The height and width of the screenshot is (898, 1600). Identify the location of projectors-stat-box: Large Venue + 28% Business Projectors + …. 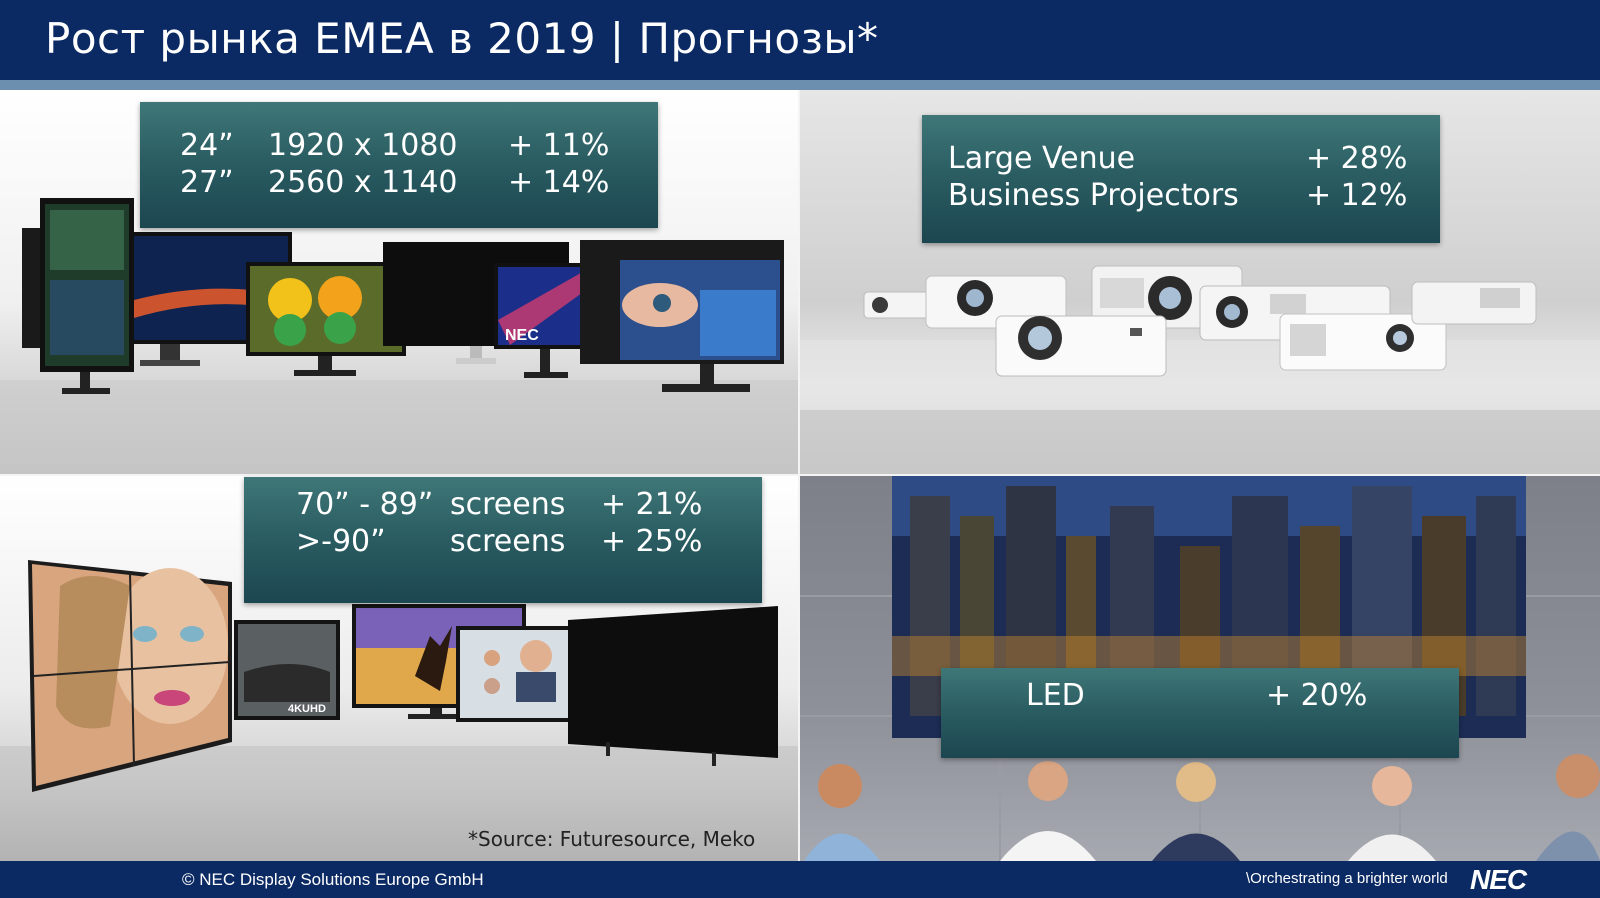
(1181, 179).